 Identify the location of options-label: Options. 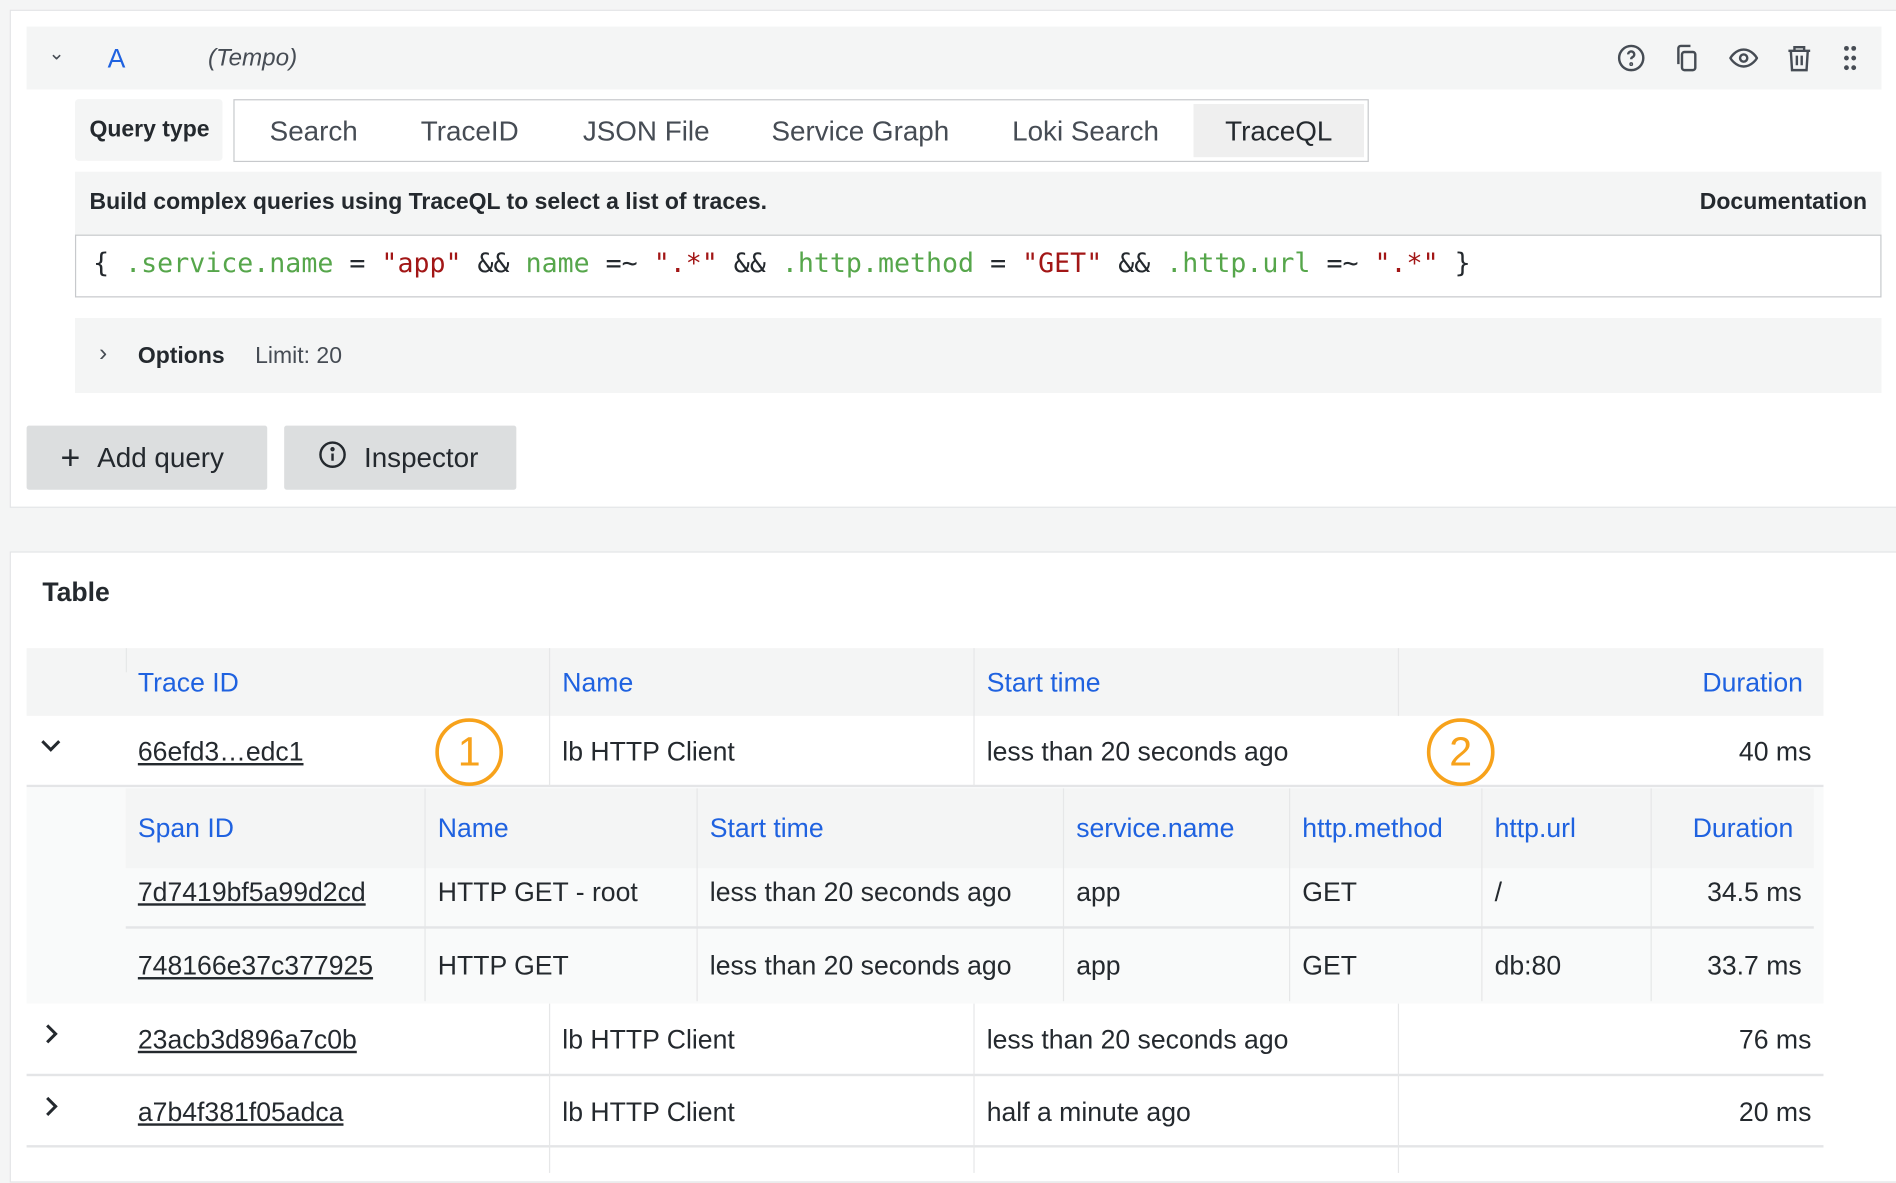
(181, 356).